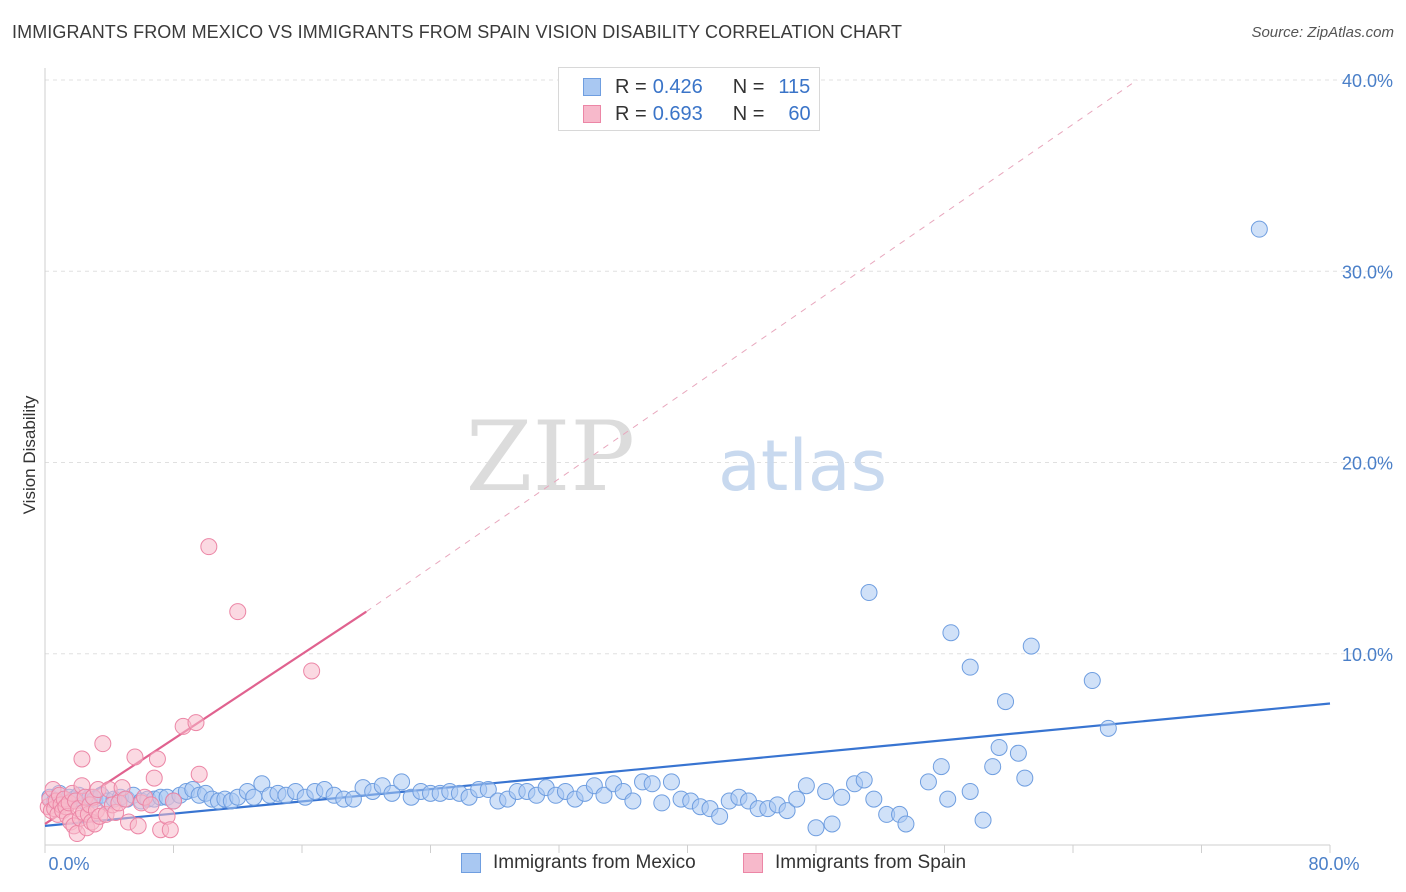 The height and width of the screenshot is (892, 1406). Describe the element at coordinates (471, 863) in the screenshot. I see `series-swatch-mexico` at that location.